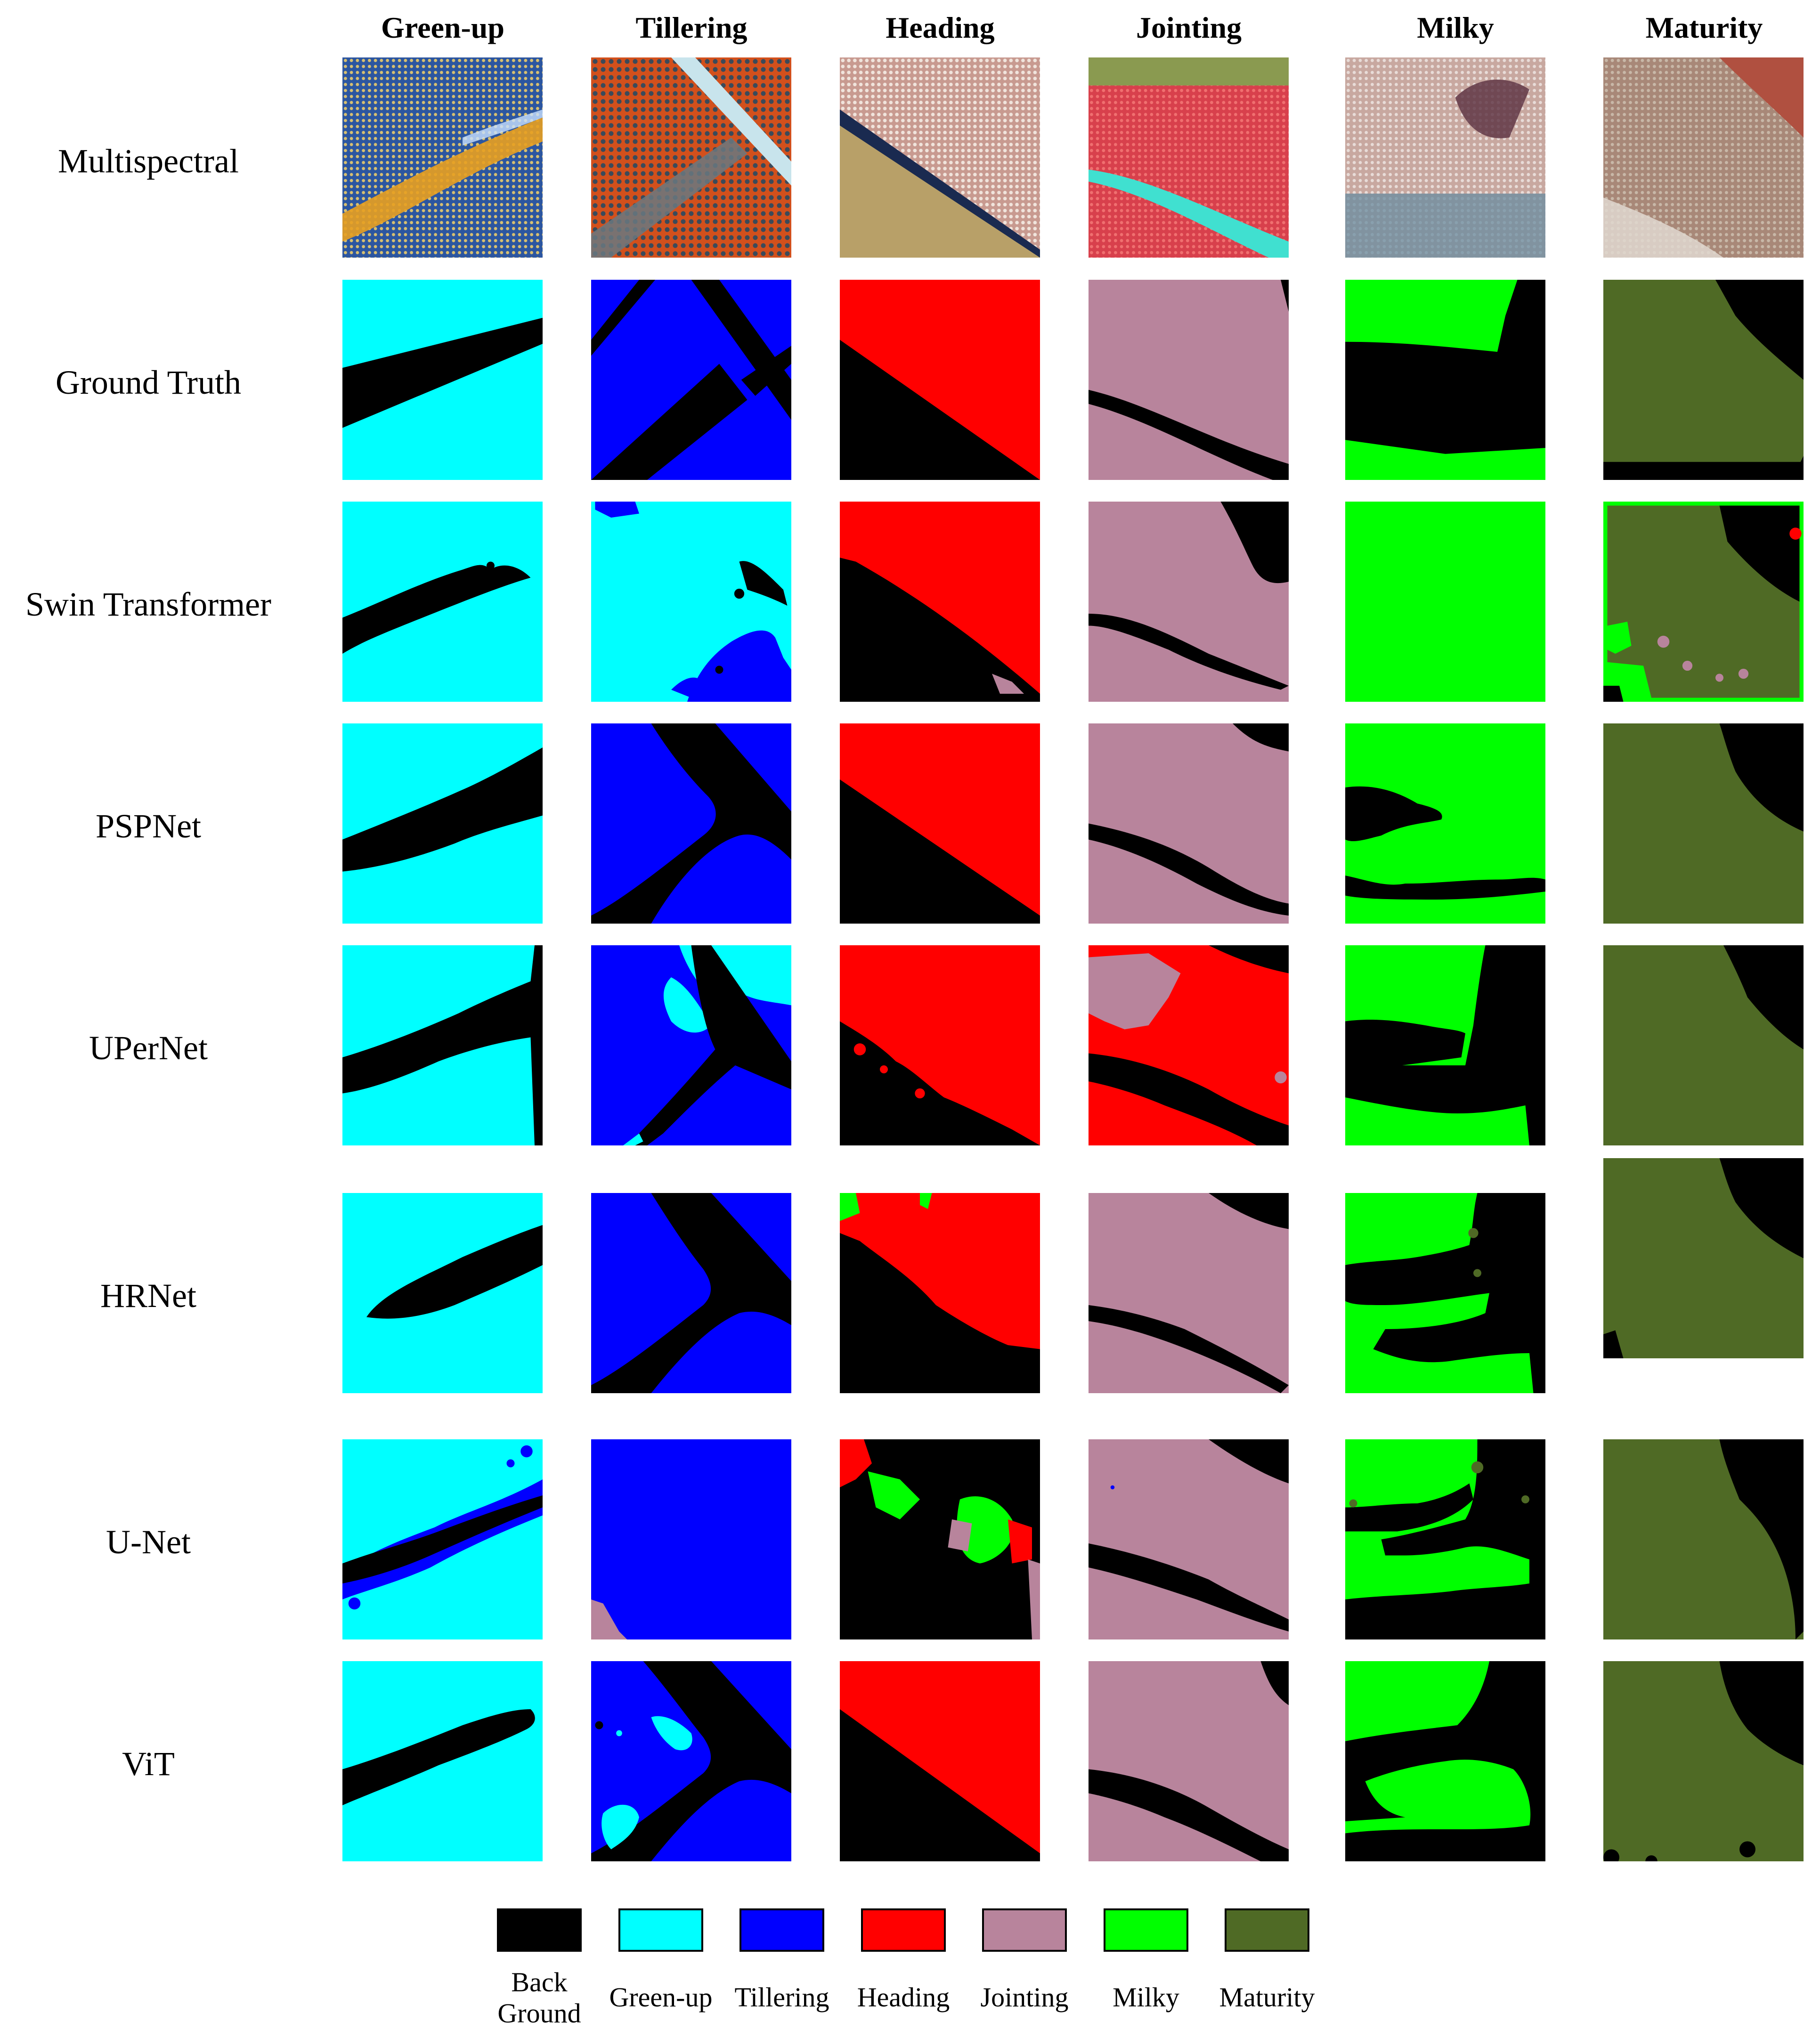 Image resolution: width=1820 pixels, height=2037 pixels. I want to click on hrnet-jointing, so click(1189, 1293).